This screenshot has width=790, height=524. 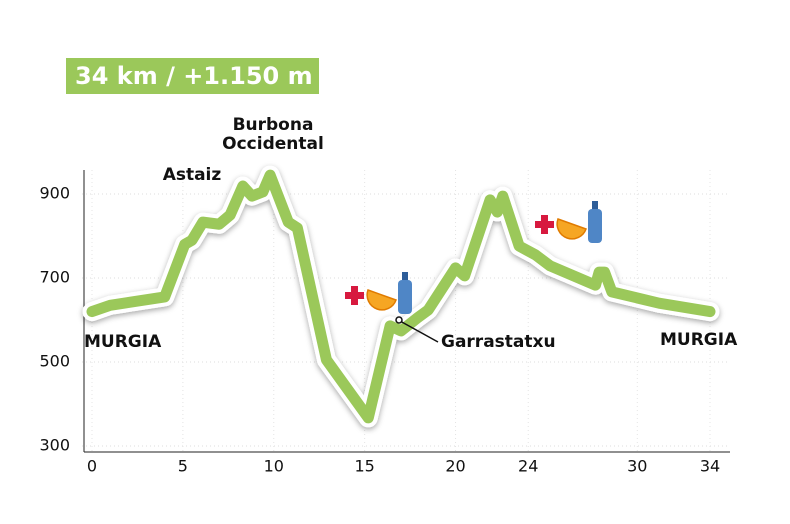 What do you see at coordinates (528, 466) in the screenshot?
I see `x-tick-label: 24` at bounding box center [528, 466].